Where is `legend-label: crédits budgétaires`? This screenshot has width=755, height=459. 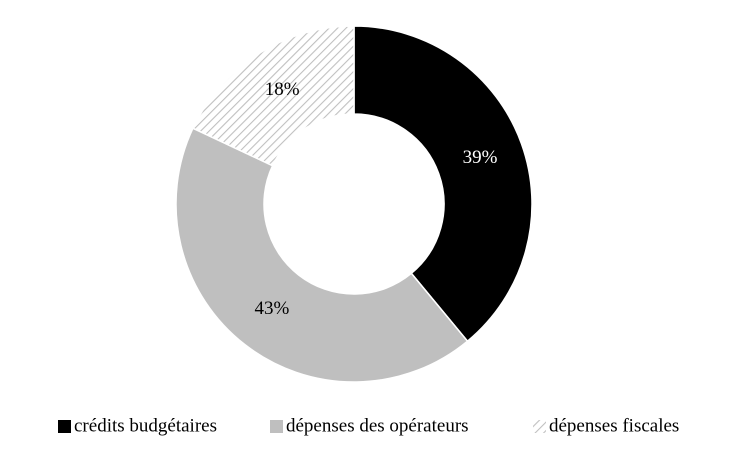 legend-label: crédits budgétaires is located at coordinates (145, 425).